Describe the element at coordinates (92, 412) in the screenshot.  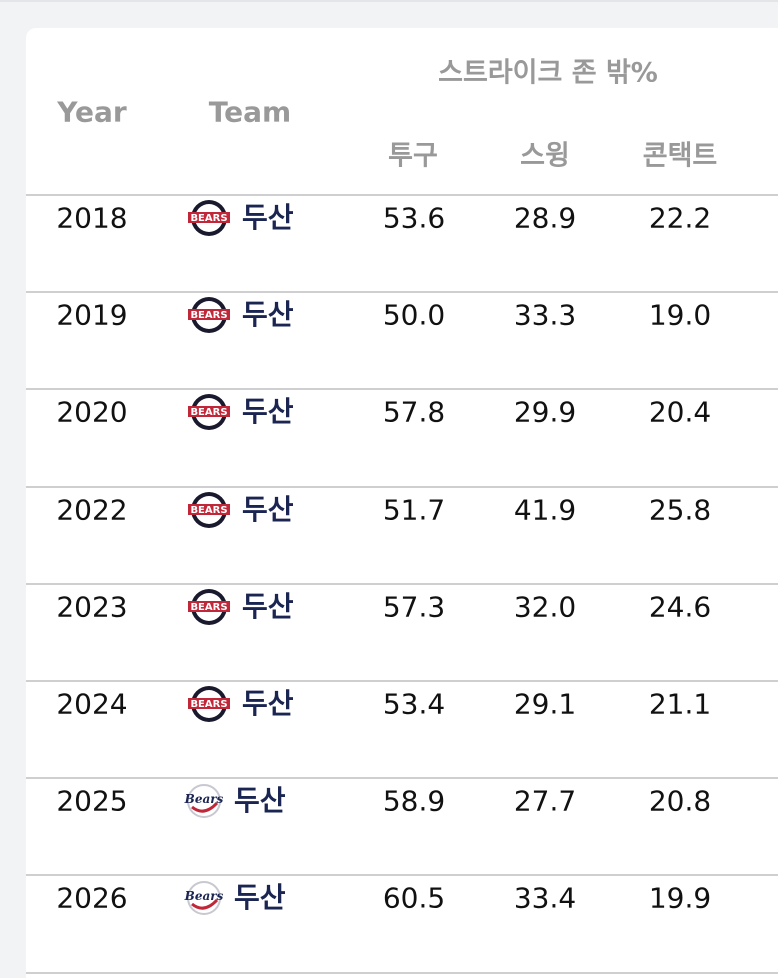
I see `year-cell: 2020` at that location.